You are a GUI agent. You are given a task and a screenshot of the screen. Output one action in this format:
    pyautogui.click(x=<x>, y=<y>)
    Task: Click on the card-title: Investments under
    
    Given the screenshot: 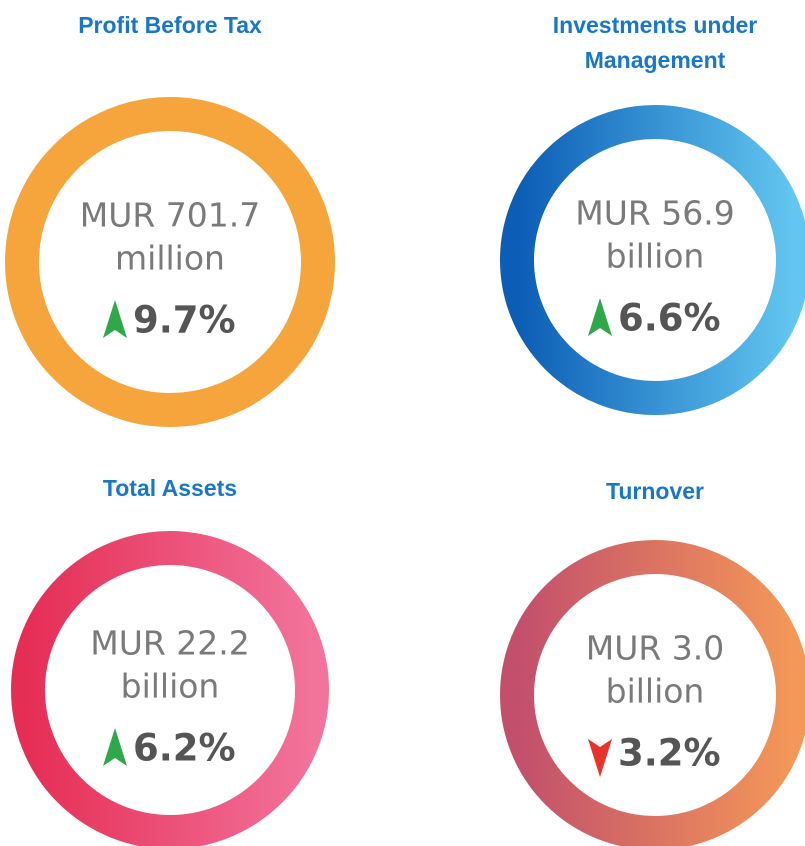 What is the action you would take?
    pyautogui.click(x=655, y=25)
    